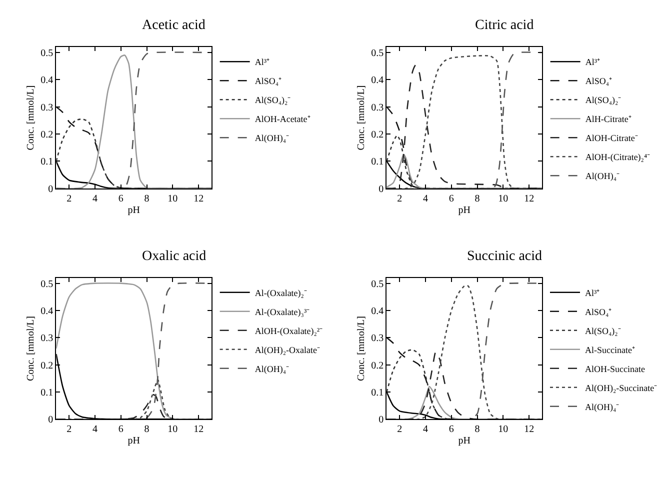 The image size is (663, 478). I want to click on legend-label: Al-(Oxalate)₂⁻, so click(280, 293).